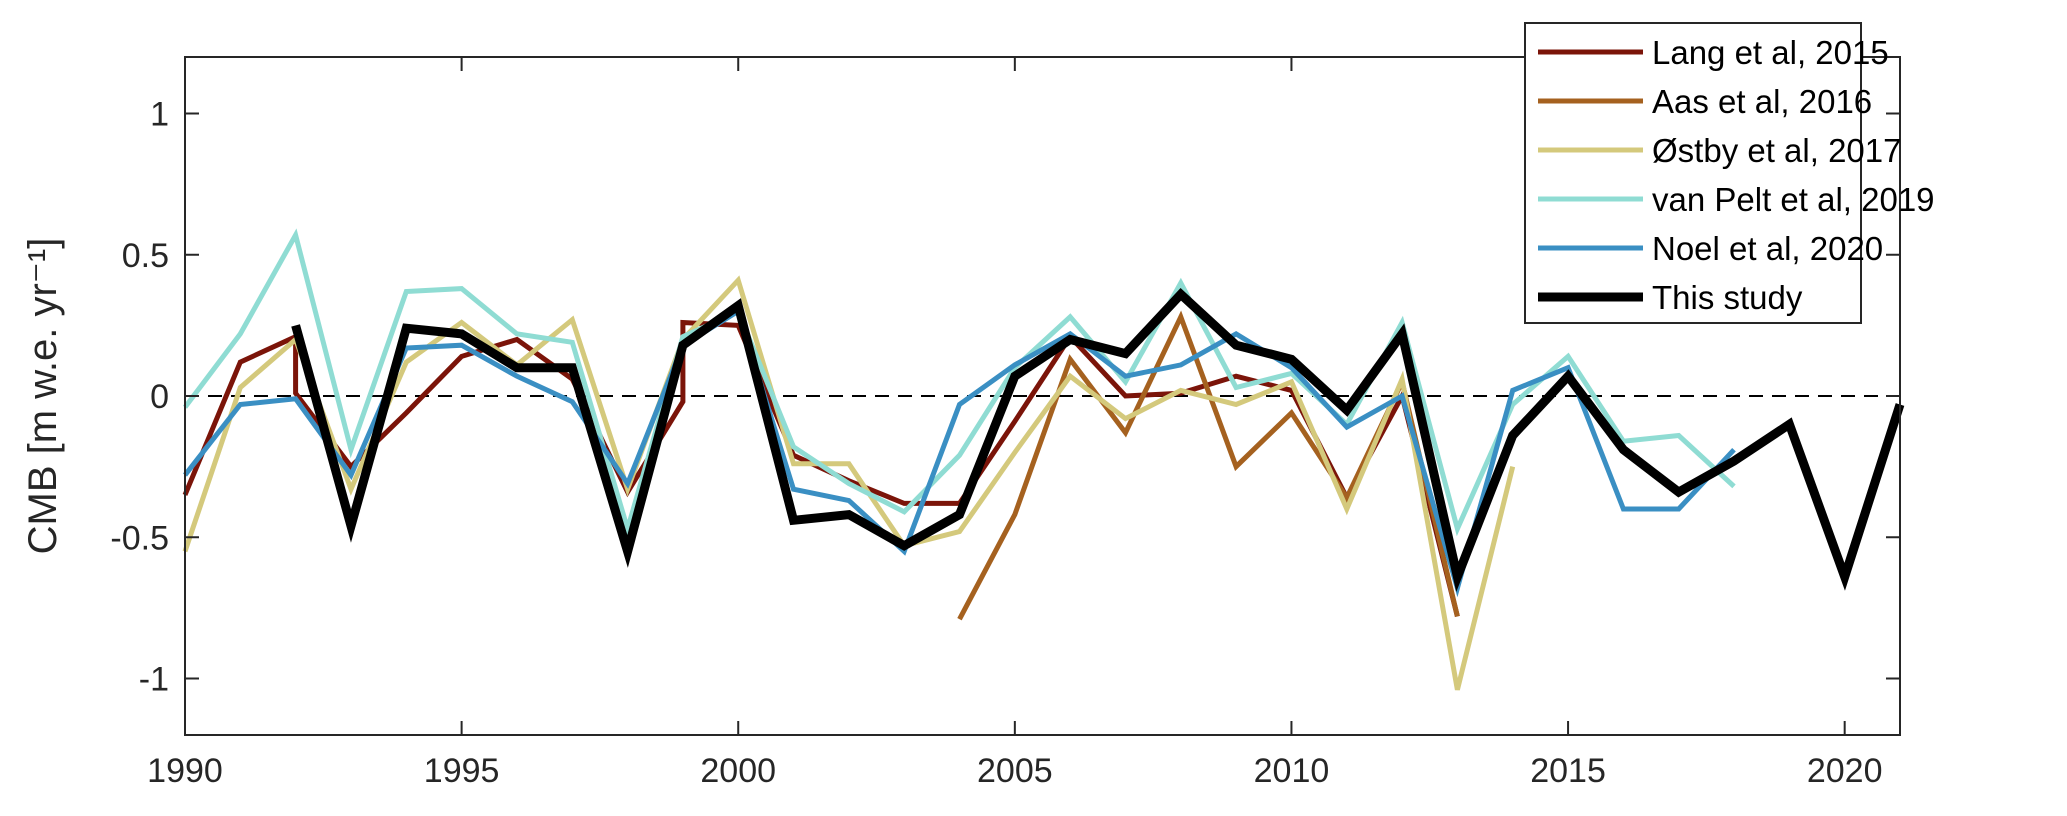  I want to click on y-tick-label: 0, so click(159, 397).